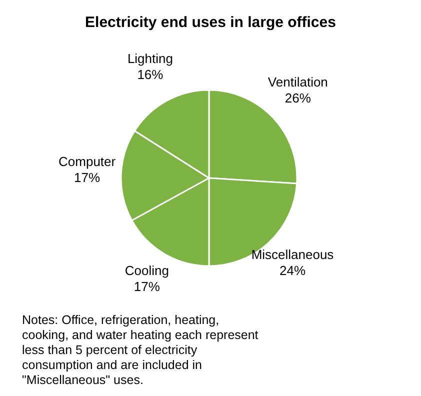  Describe the element at coordinates (298, 82) in the screenshot. I see `slice-label: Ventilation` at that location.